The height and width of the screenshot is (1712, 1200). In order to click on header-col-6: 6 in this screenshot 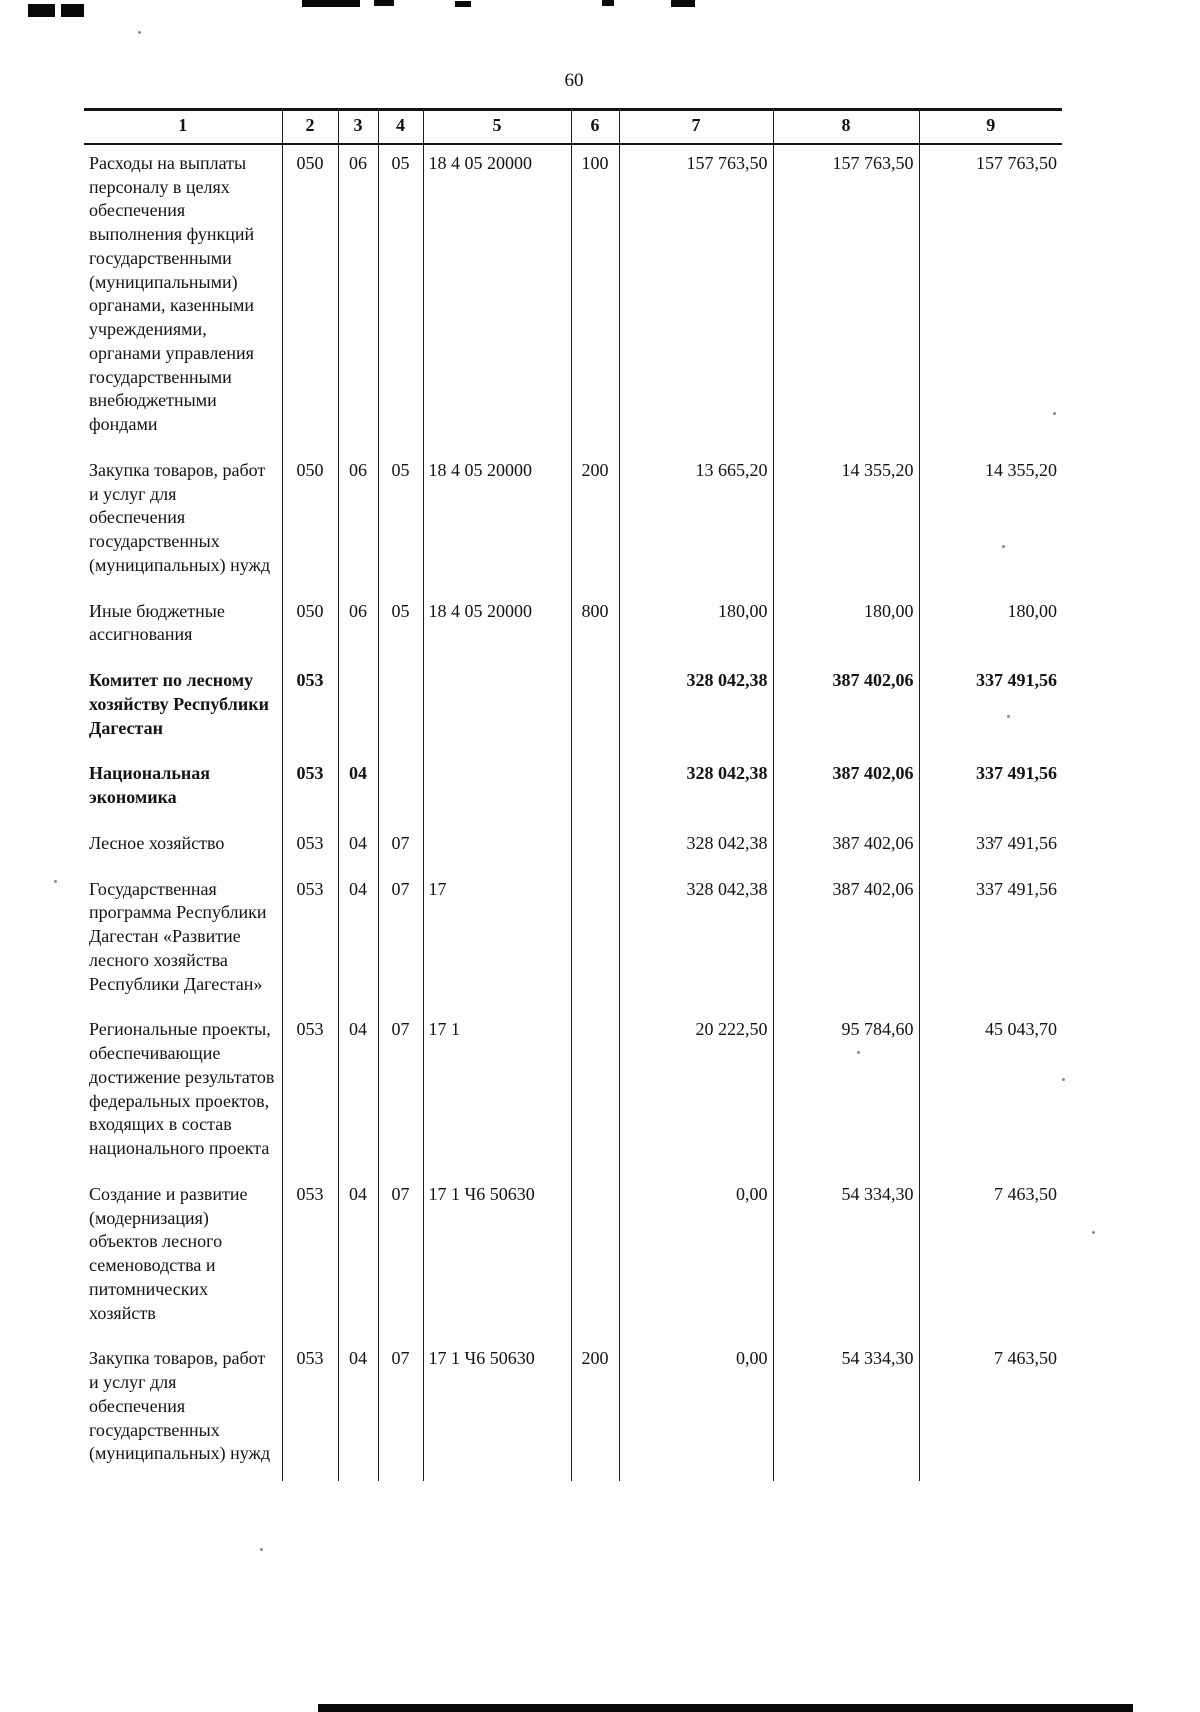, I will do `click(594, 126)`.